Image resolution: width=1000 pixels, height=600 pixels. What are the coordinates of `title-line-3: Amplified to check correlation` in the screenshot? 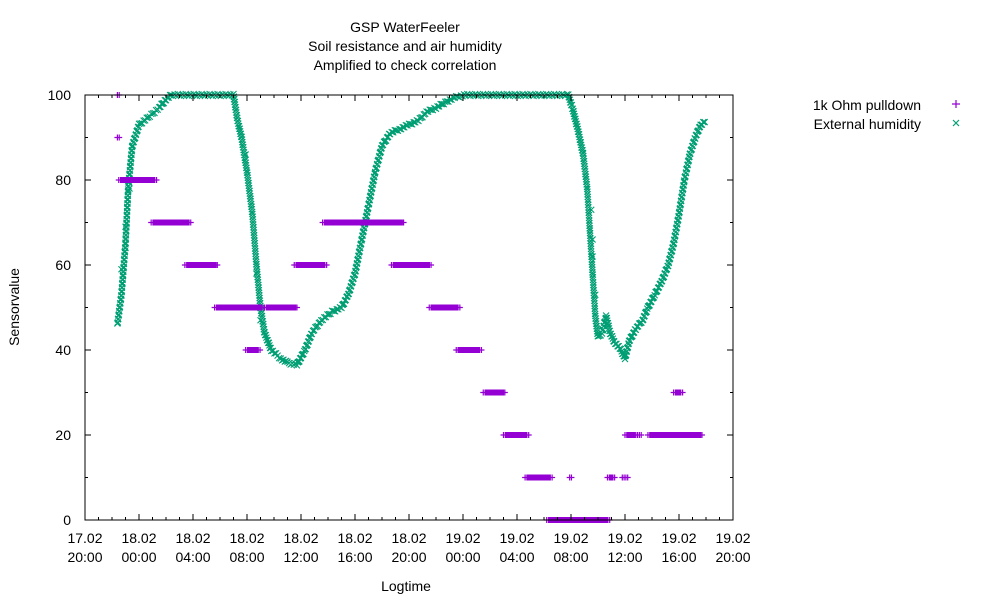 It's located at (405, 65).